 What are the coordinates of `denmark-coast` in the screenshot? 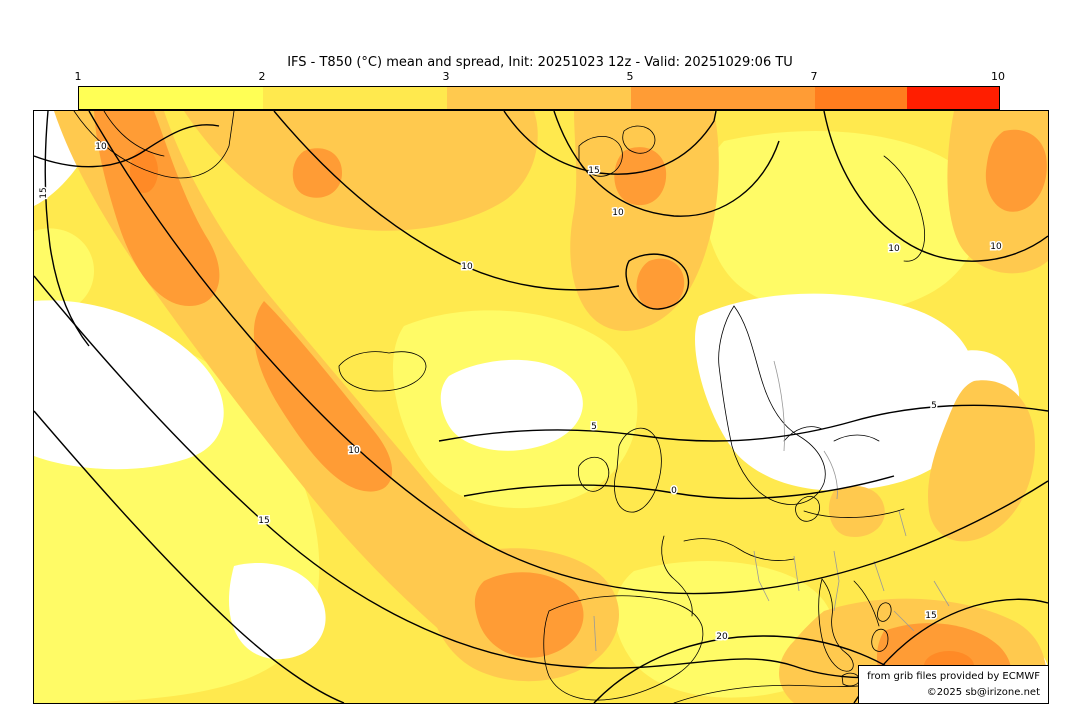 It's located at (807, 509).